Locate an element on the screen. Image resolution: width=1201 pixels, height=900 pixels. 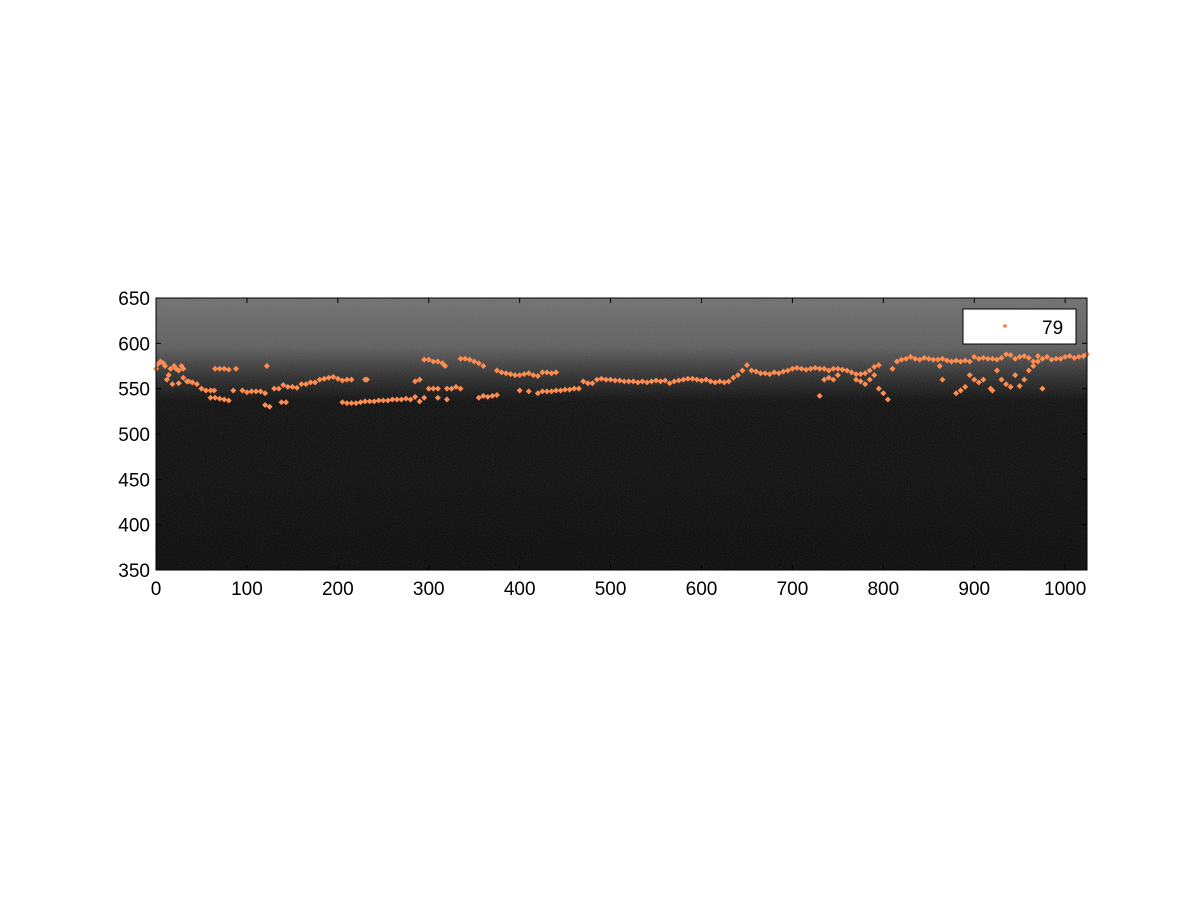
y-tick-label: 550 is located at coordinates (134, 390).